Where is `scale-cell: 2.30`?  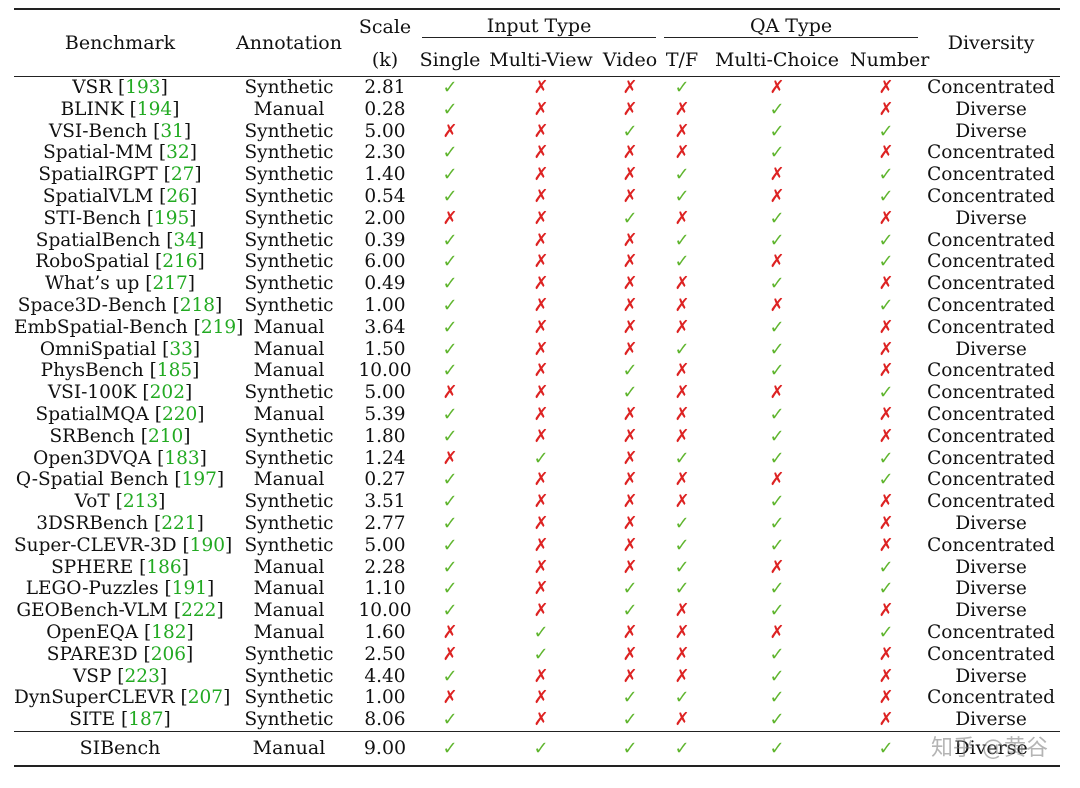 scale-cell: 2.30 is located at coordinates (385, 153).